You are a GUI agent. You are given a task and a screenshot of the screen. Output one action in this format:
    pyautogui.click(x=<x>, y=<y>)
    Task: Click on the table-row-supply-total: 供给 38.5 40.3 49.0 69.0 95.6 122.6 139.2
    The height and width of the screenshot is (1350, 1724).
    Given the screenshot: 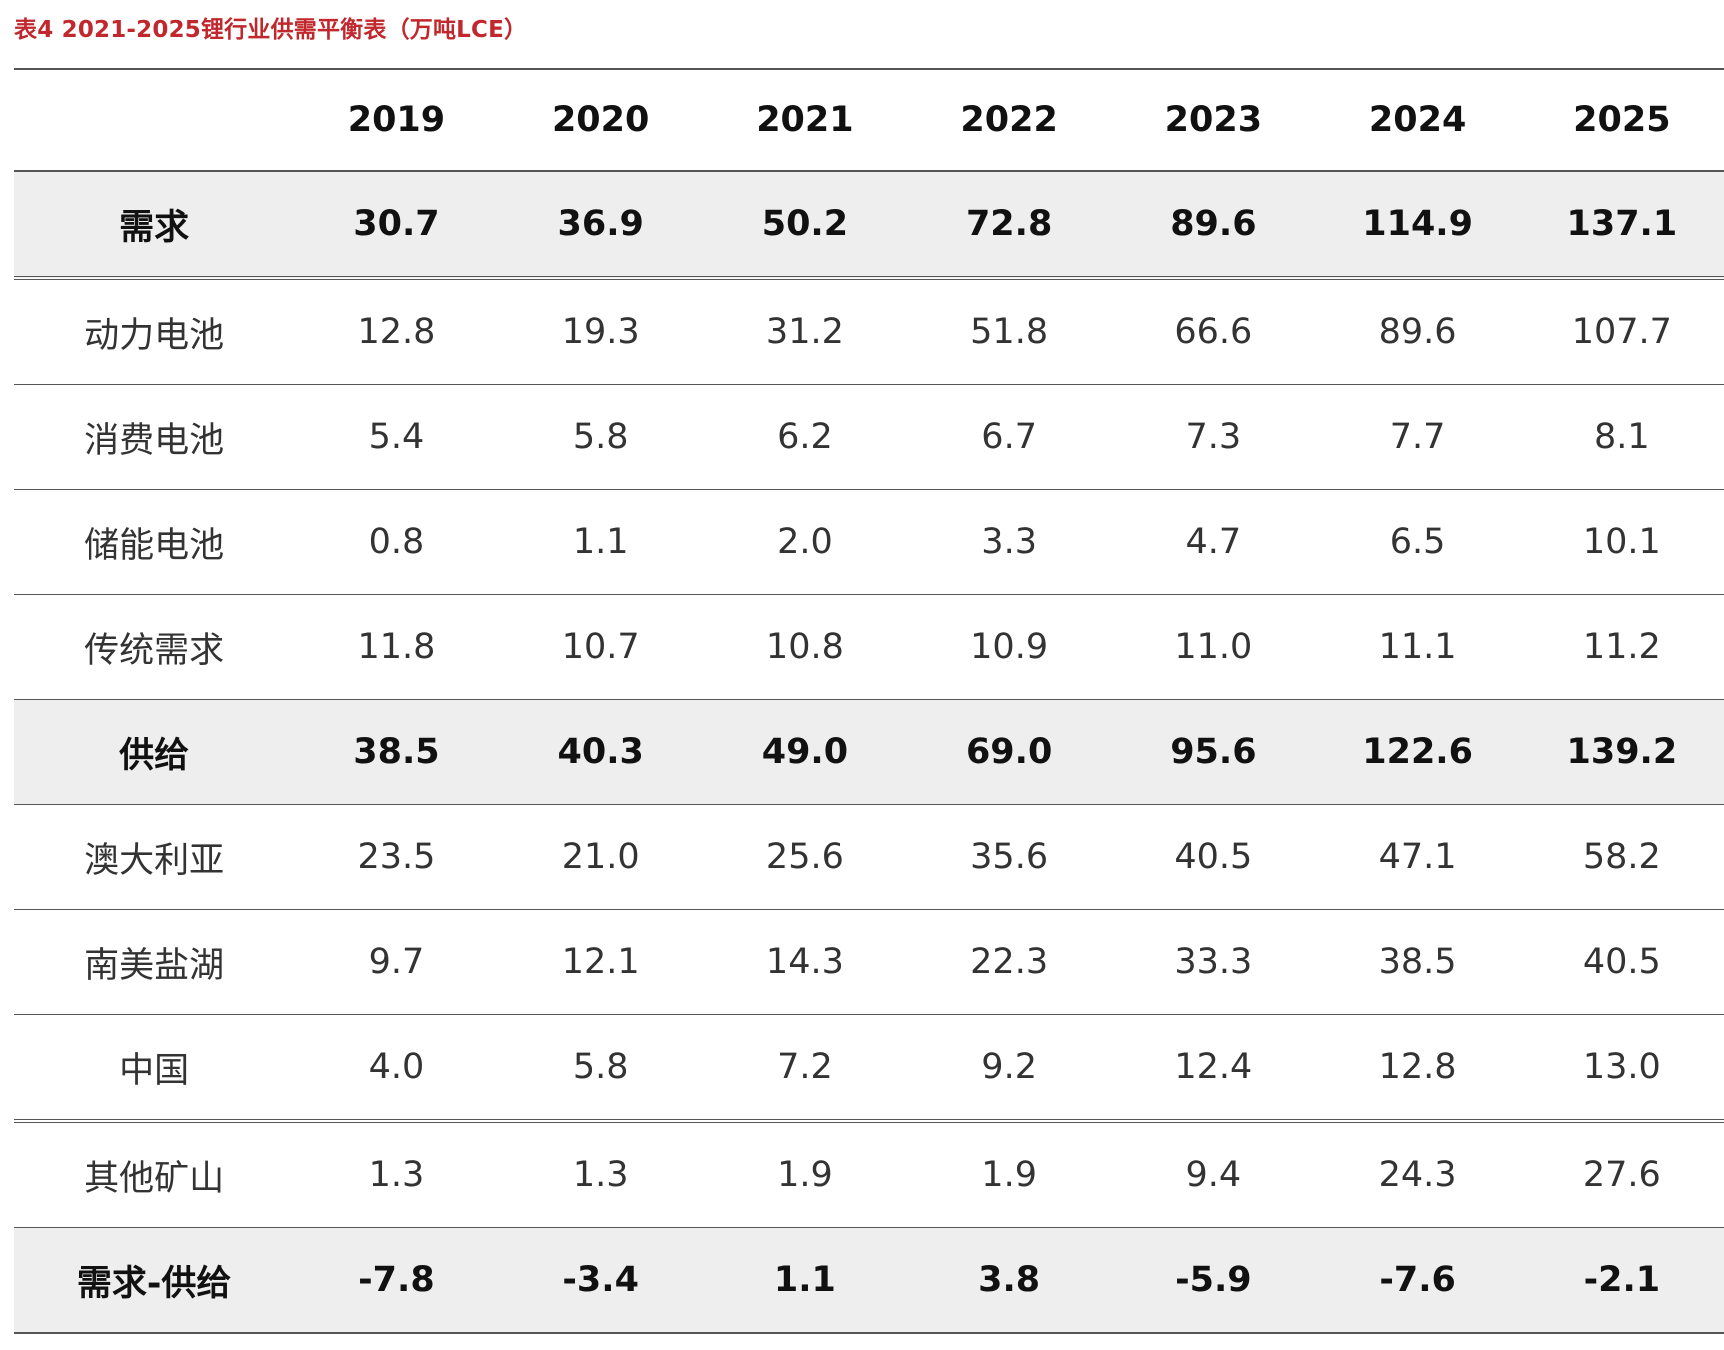 What is the action you would take?
    pyautogui.click(x=869, y=752)
    